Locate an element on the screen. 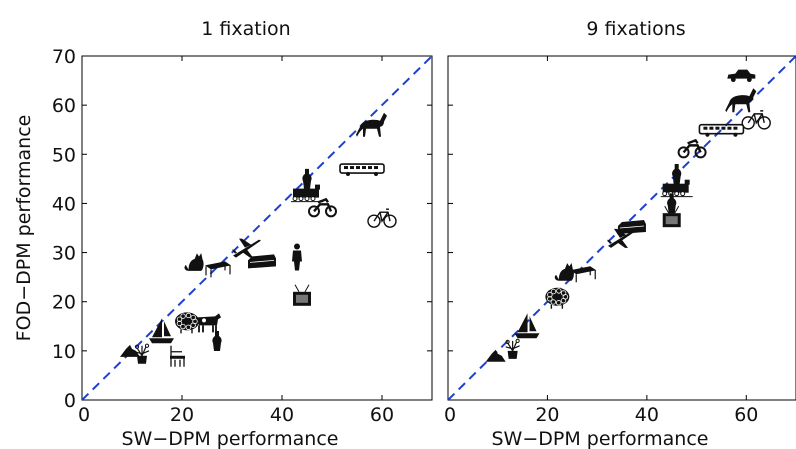  y-tick-label: 50 is located at coordinates (64, 155).